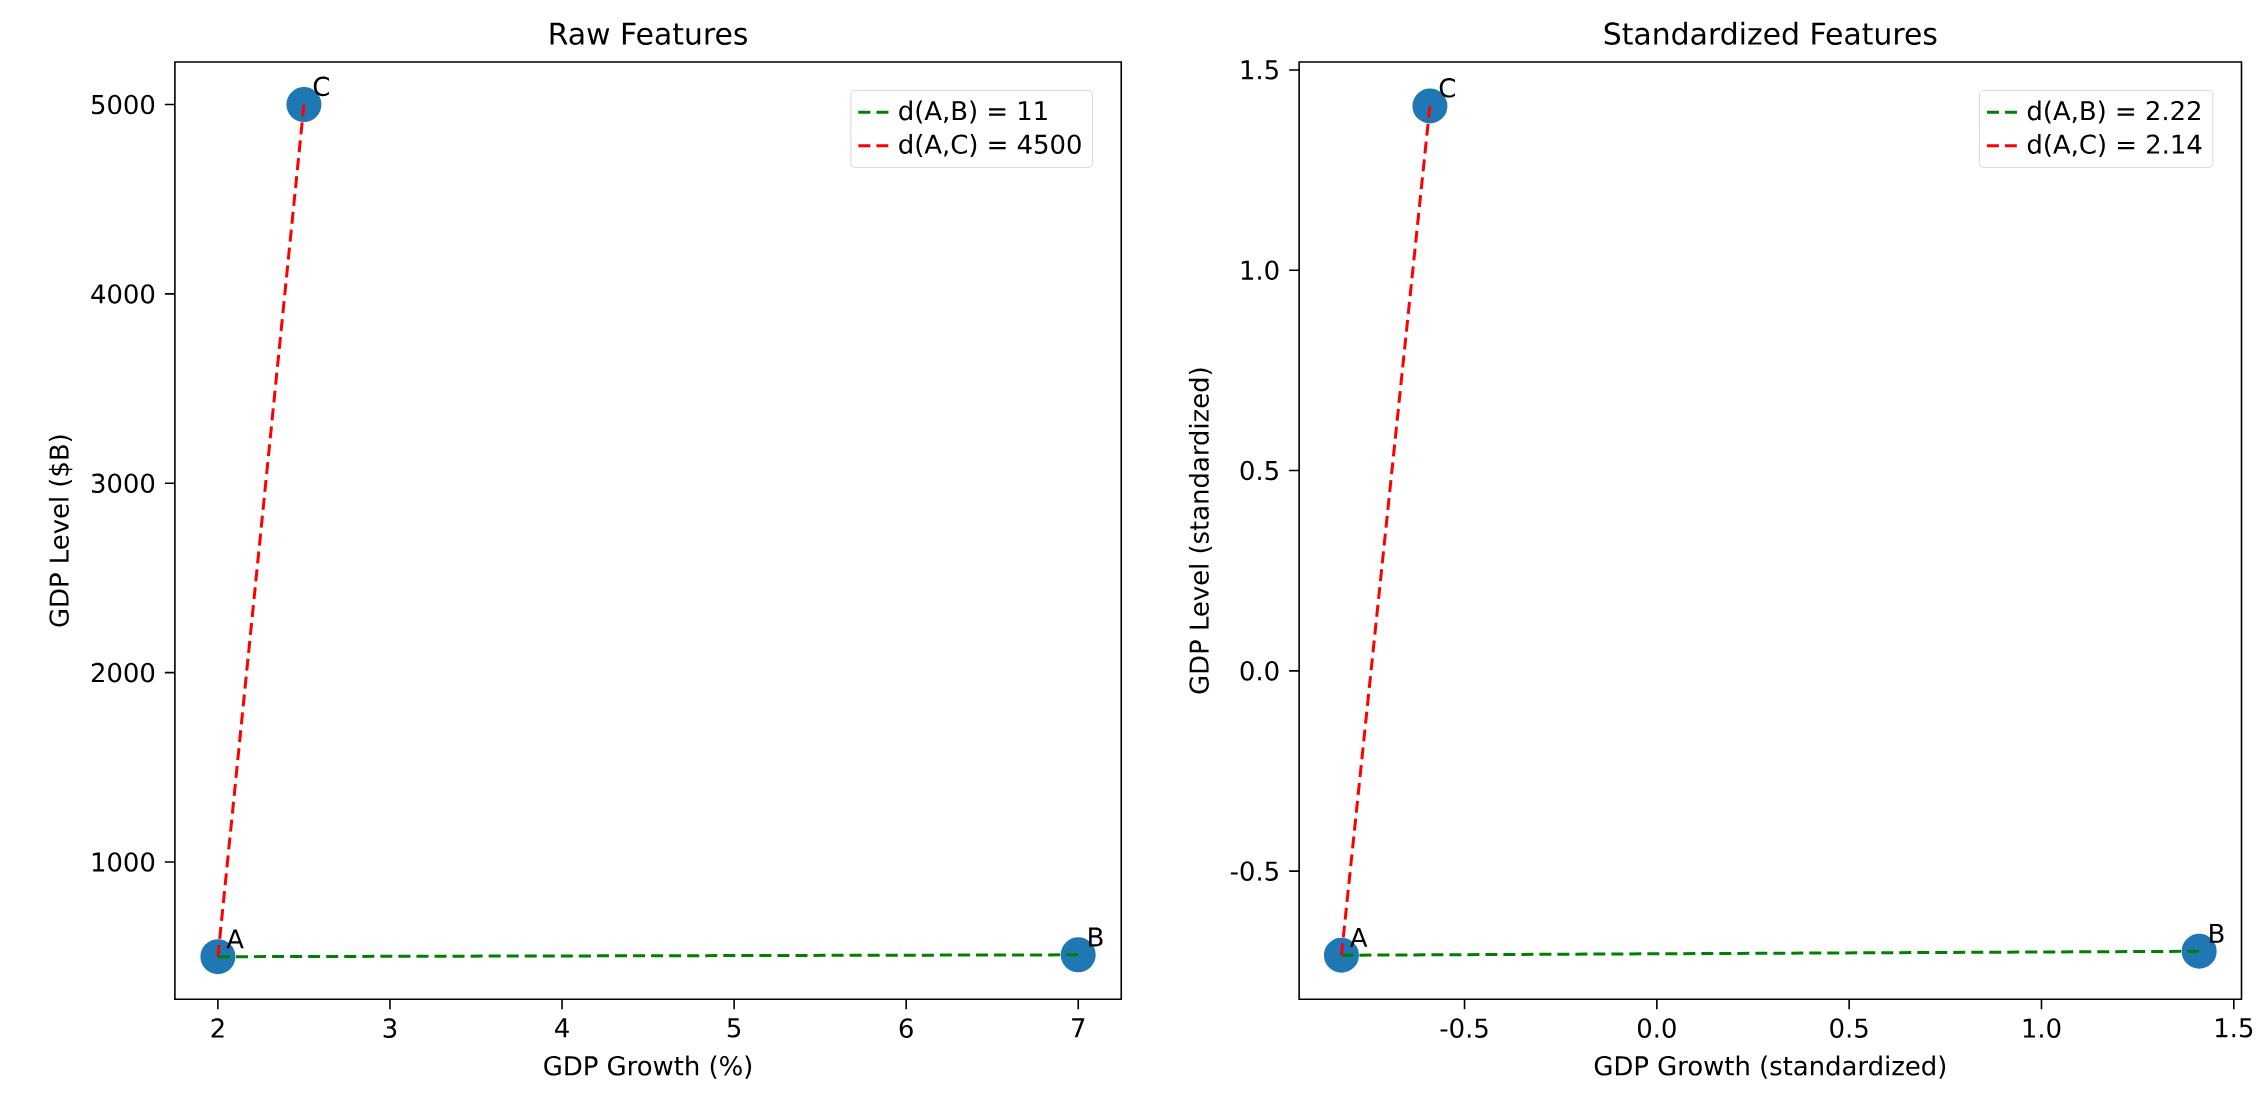 This screenshot has width=2263, height=1096. What do you see at coordinates (123, 483) in the screenshot?
I see `y-tick-label: 3000` at bounding box center [123, 483].